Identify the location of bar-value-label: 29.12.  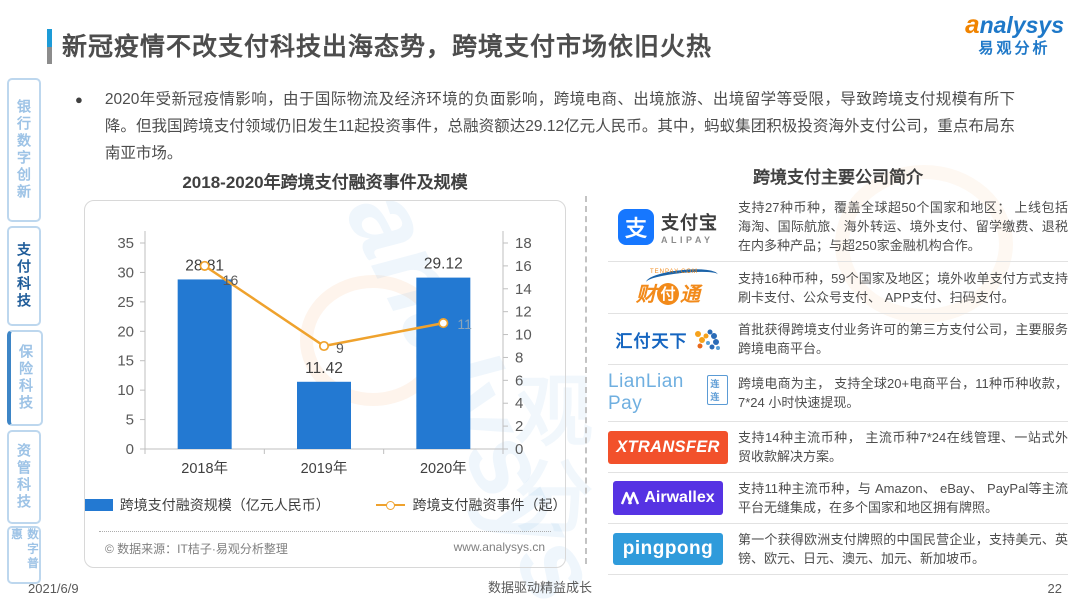
(443, 264).